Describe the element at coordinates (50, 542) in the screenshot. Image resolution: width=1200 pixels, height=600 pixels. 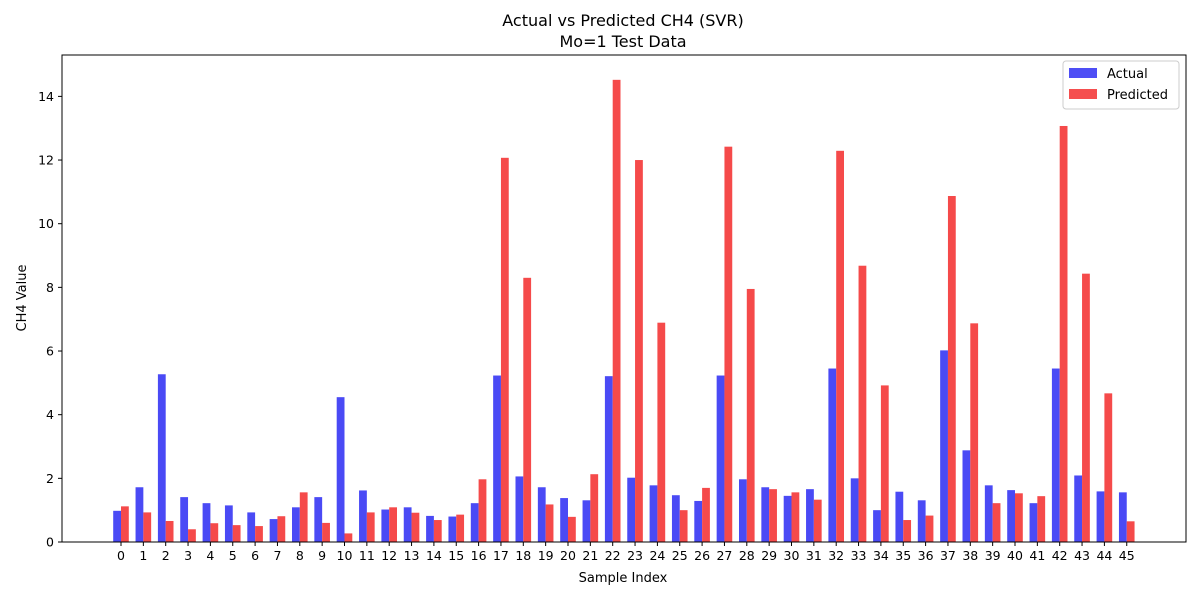
I see `y-tick-label: 0` at that location.